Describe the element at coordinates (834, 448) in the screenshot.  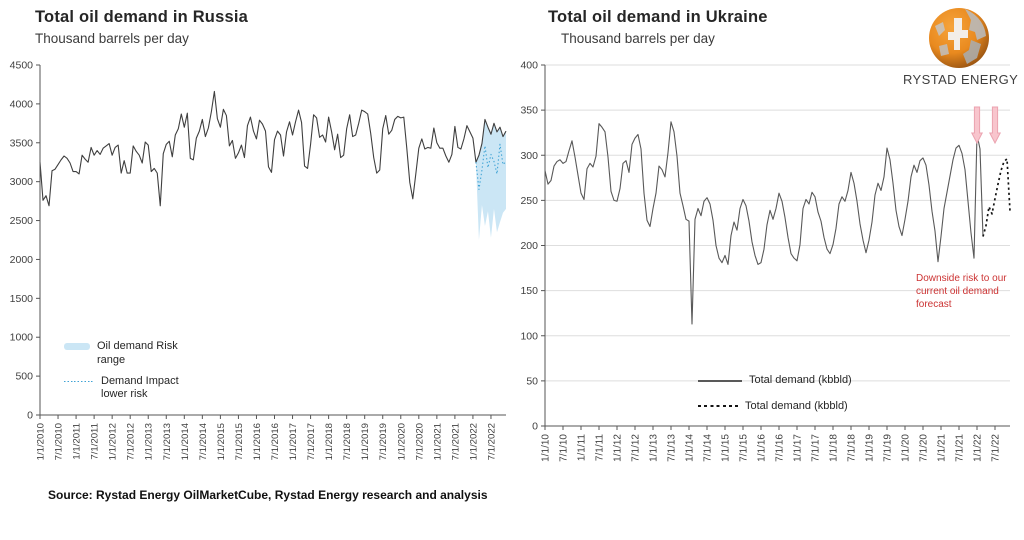
I see `svg-text: 1/1/18` at that location.